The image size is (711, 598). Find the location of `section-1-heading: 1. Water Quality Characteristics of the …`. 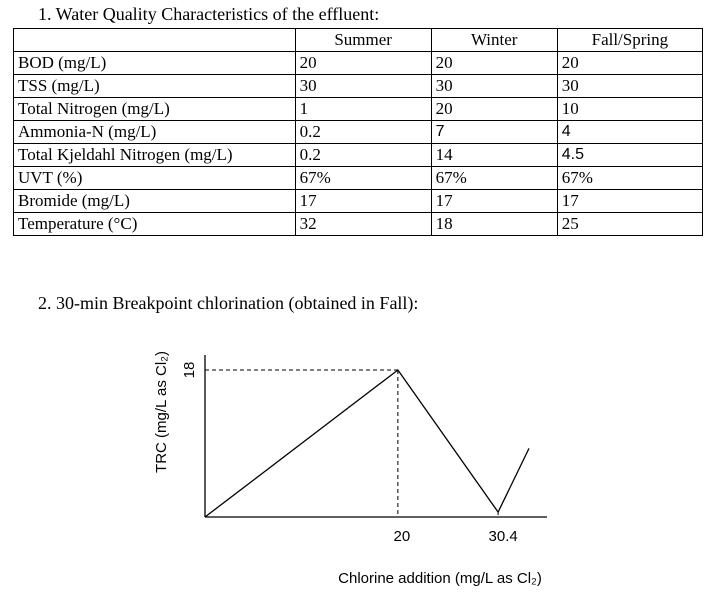

section-1-heading: 1. Water Quality Characteristics of the … is located at coordinates (209, 14).